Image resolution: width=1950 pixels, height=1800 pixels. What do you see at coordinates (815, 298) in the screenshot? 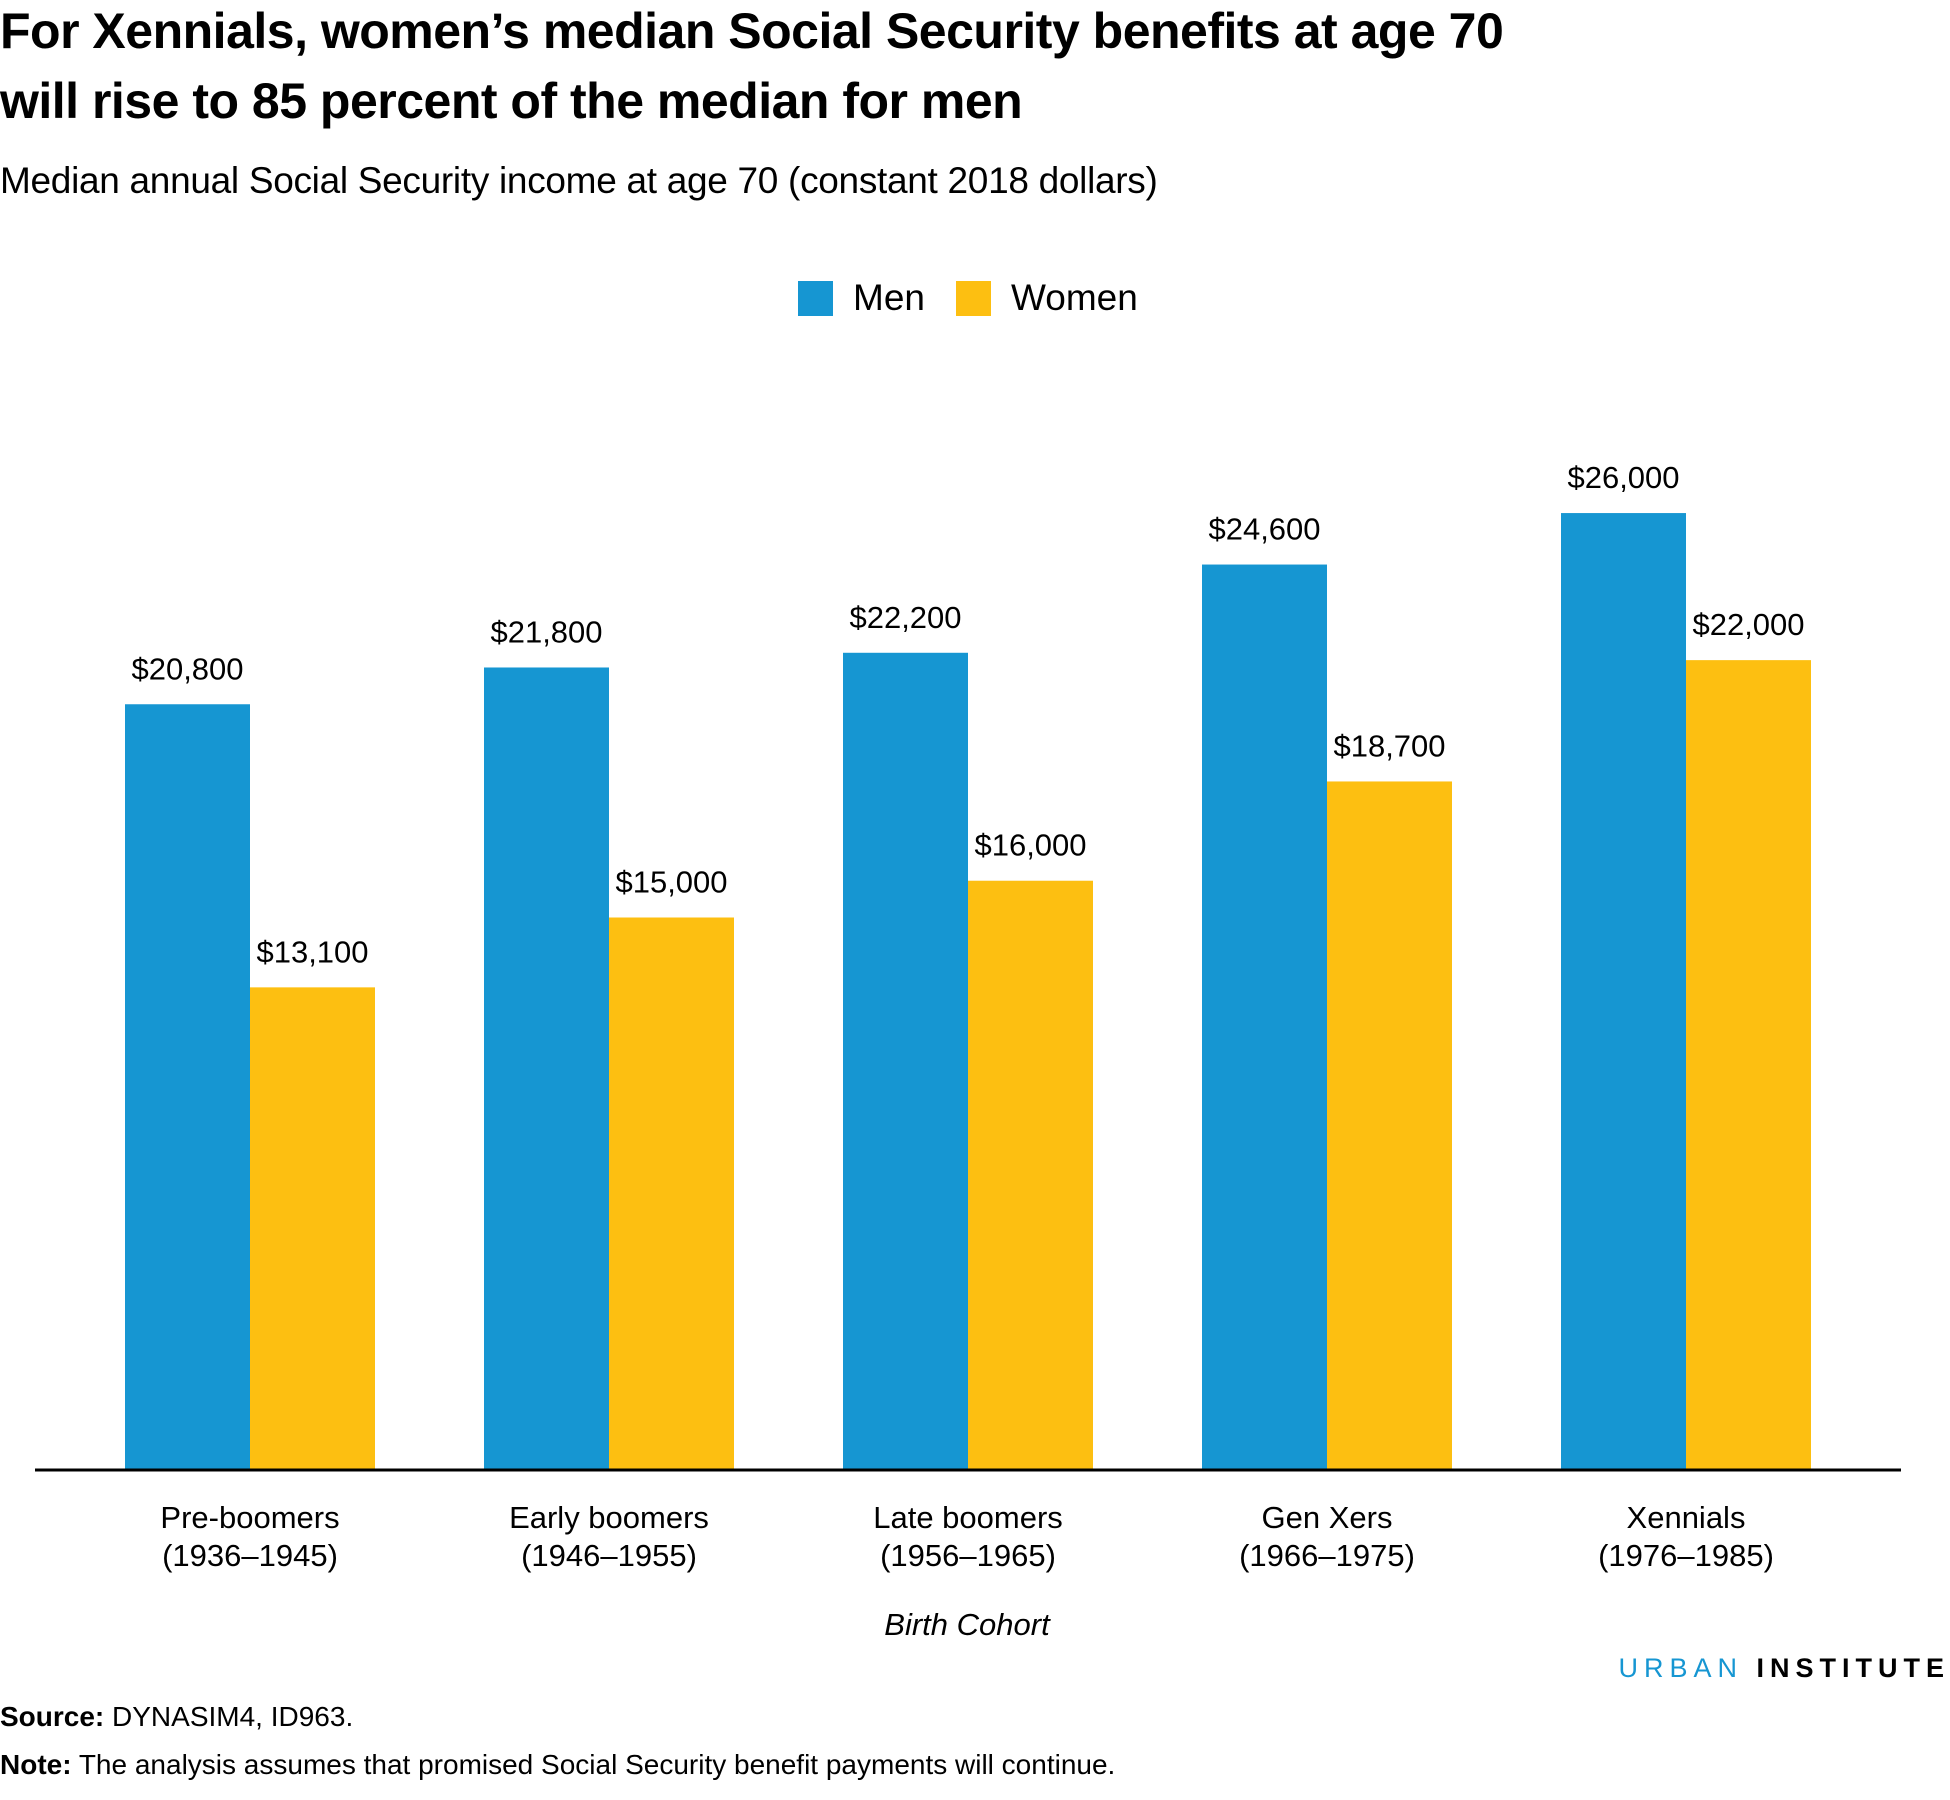
I see `legend-swatch-men` at bounding box center [815, 298].